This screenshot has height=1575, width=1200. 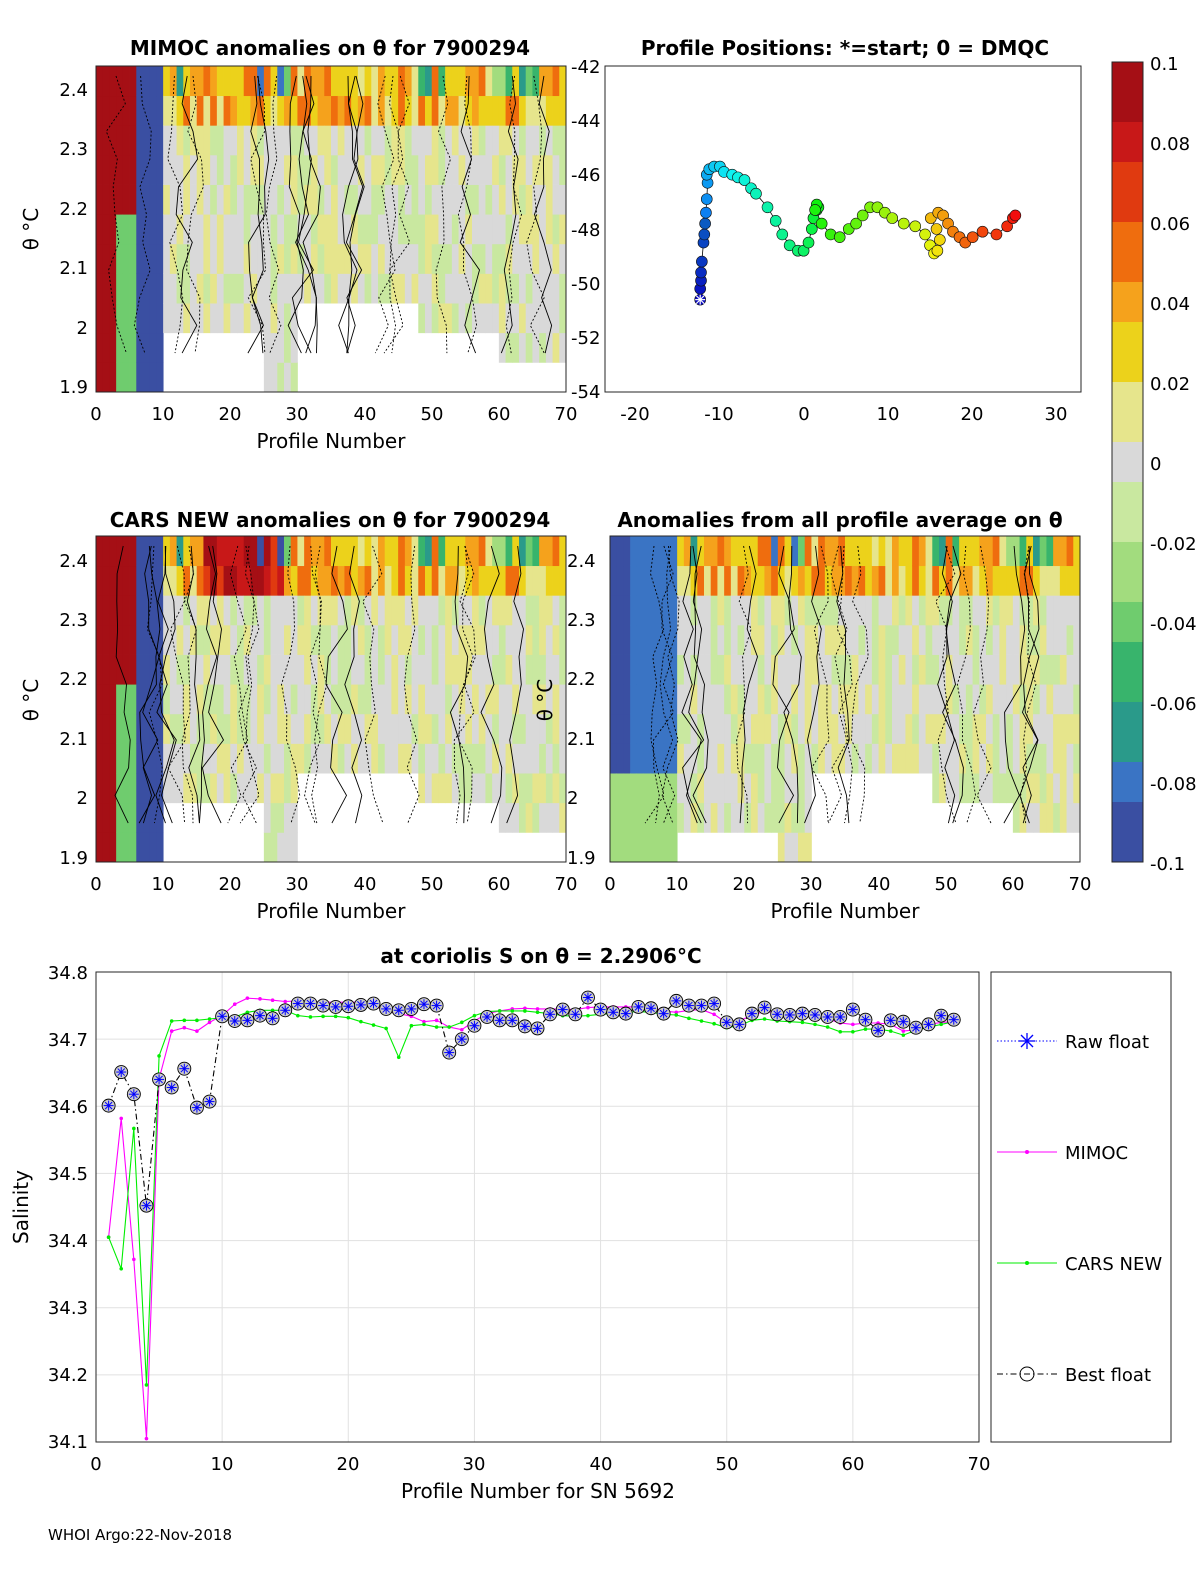 I want to click on x-tick-label: 60, so click(x=1013, y=884).